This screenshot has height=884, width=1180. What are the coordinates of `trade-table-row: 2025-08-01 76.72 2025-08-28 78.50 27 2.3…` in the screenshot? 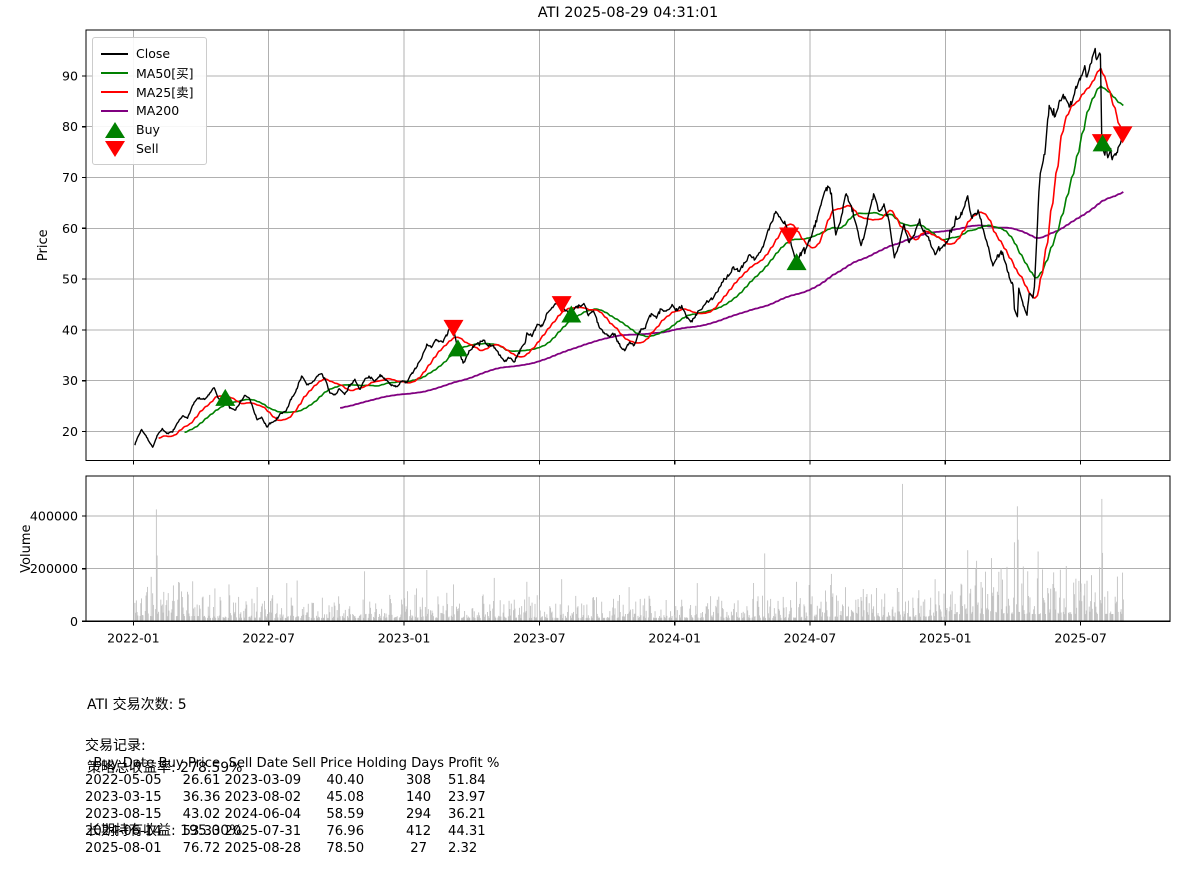 It's located at (281, 848).